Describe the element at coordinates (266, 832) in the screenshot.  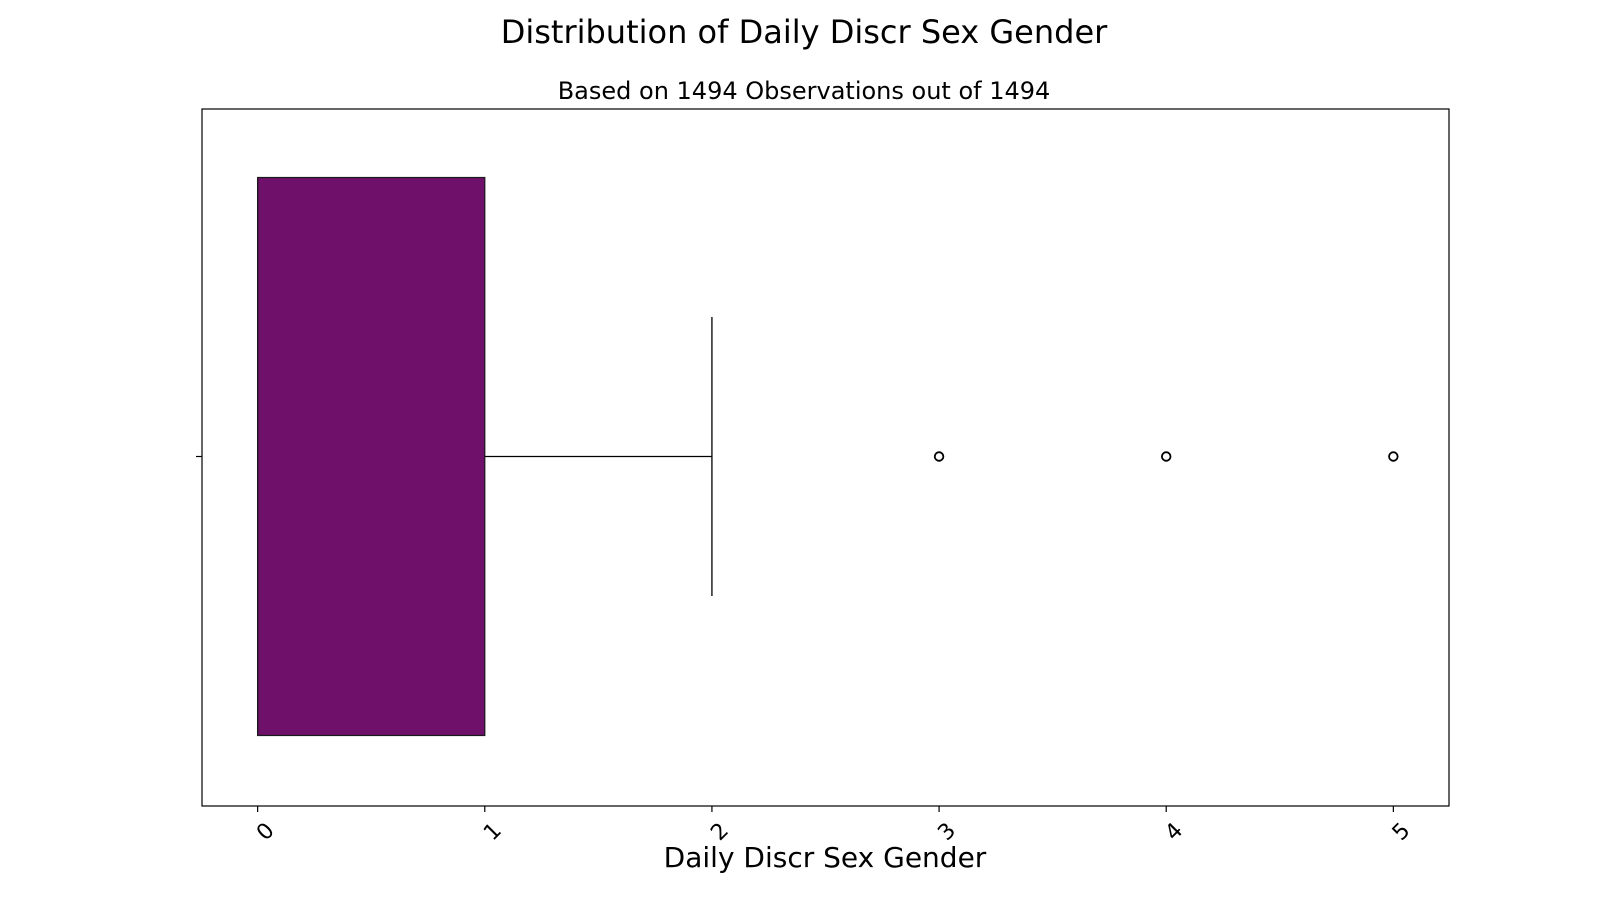
I see `x-tick-label: 0` at that location.